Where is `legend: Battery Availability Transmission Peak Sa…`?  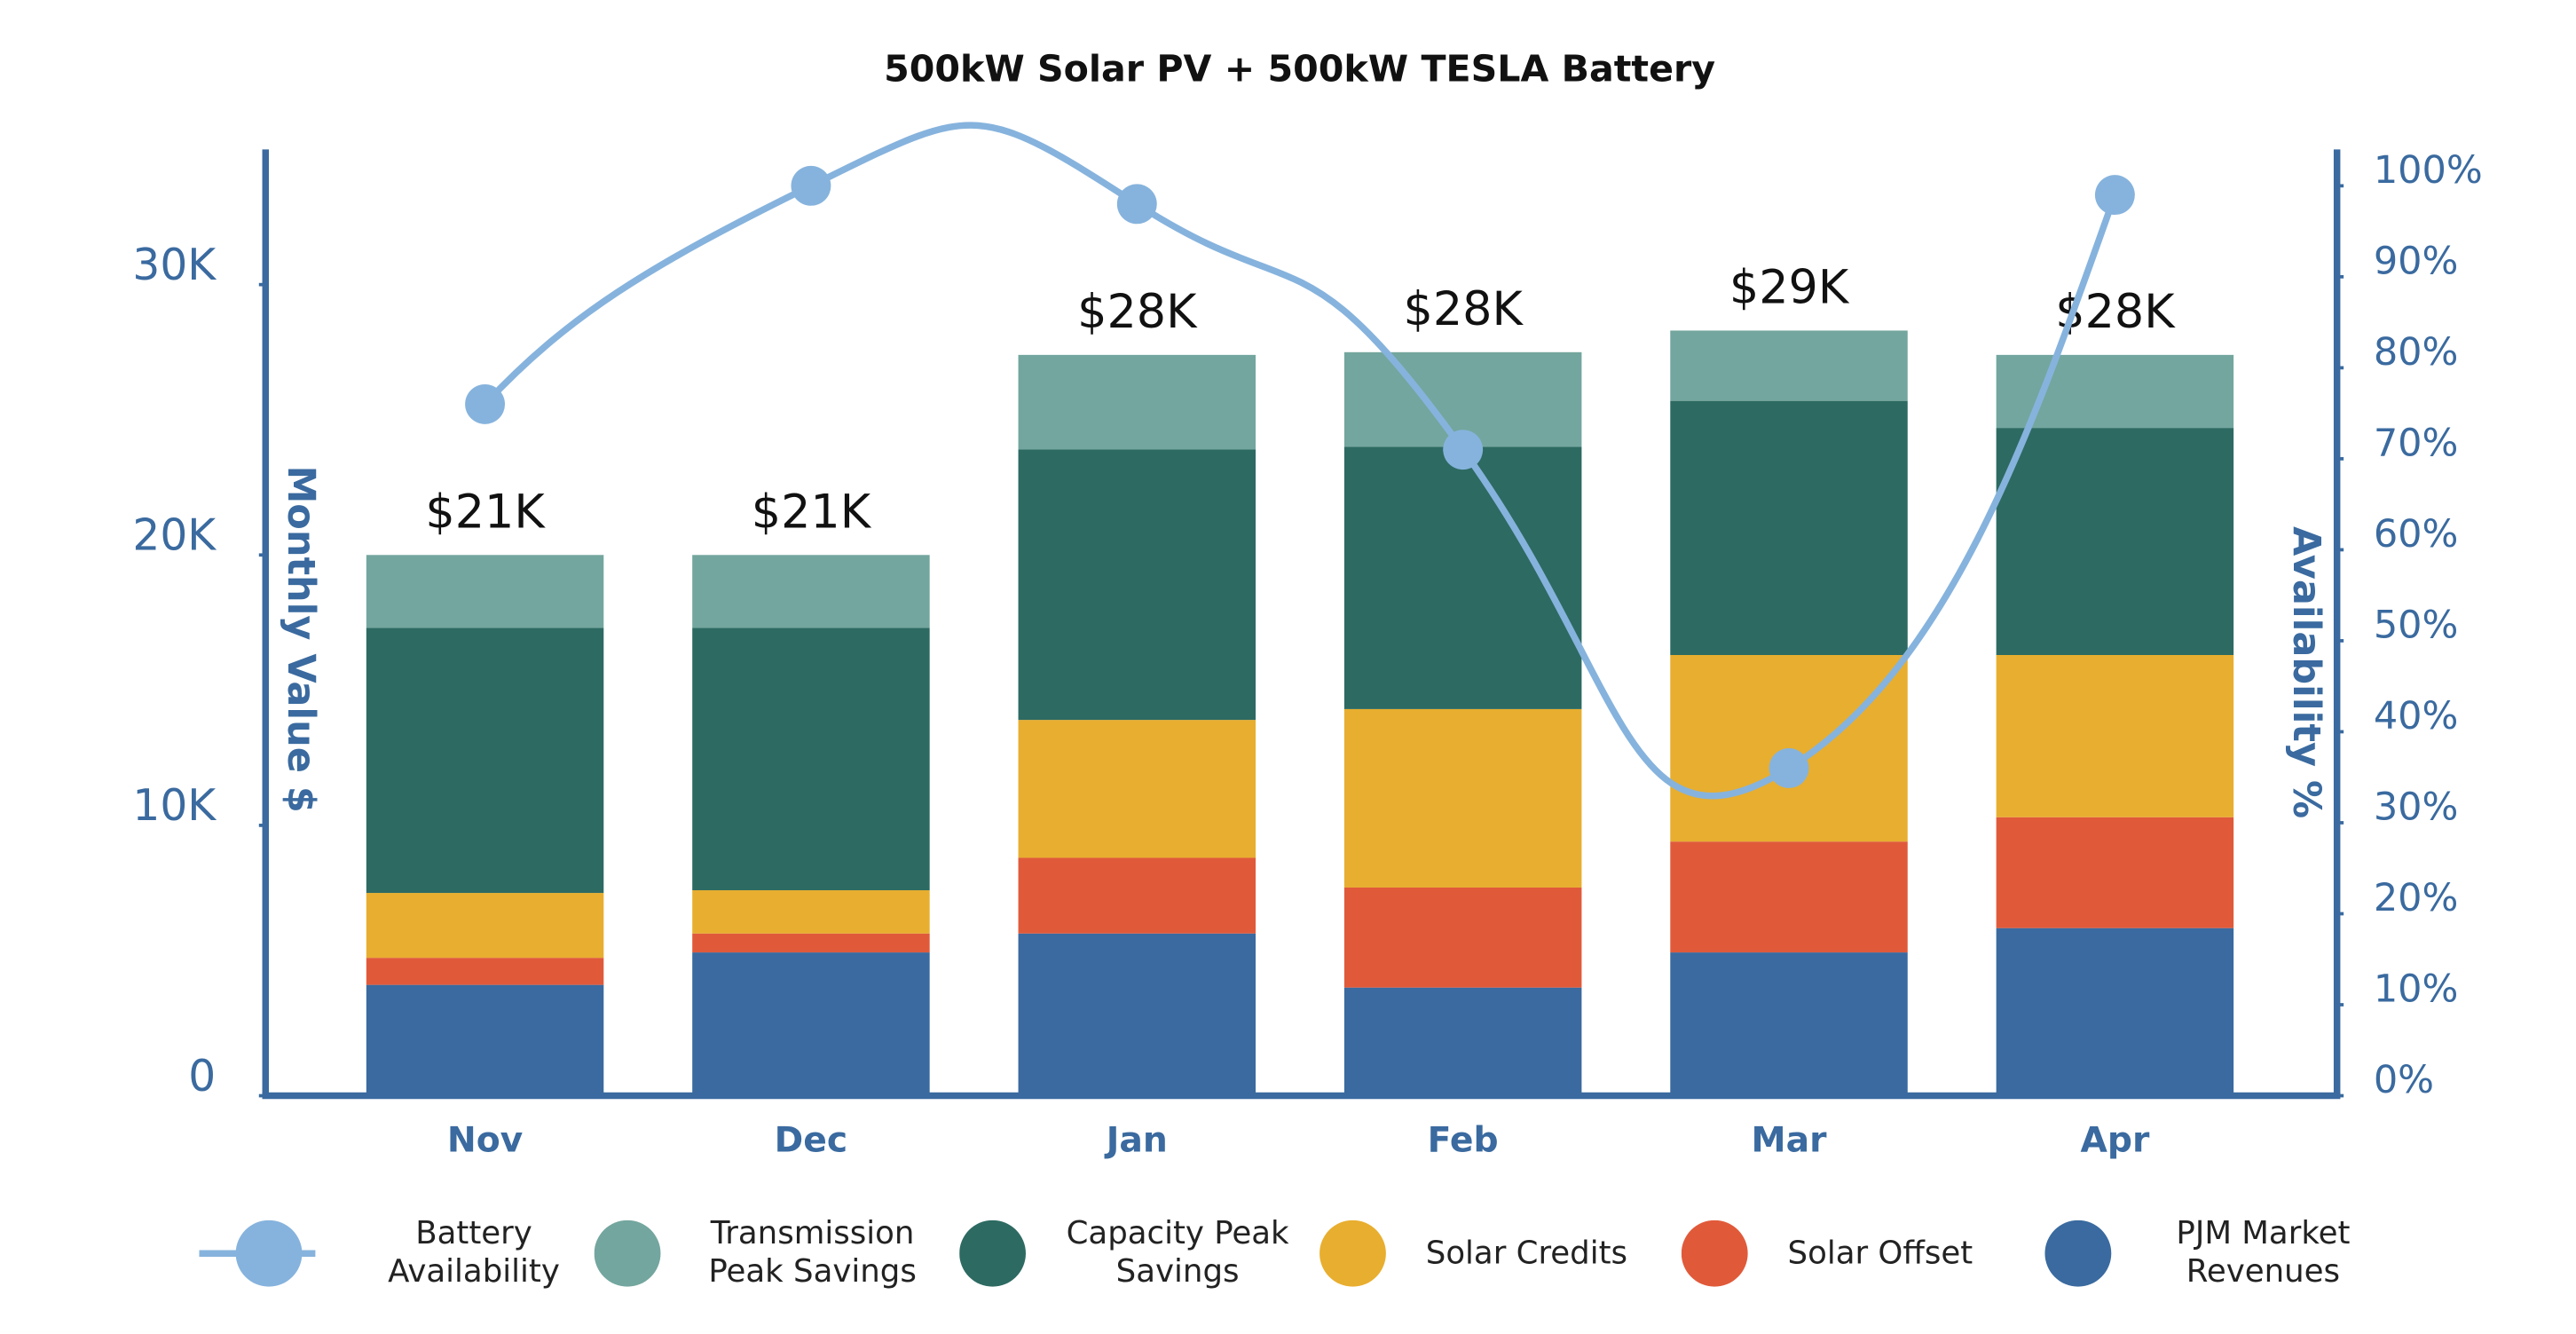 legend: Battery Availability Transmission Peak Sa… is located at coordinates (1288, 1254).